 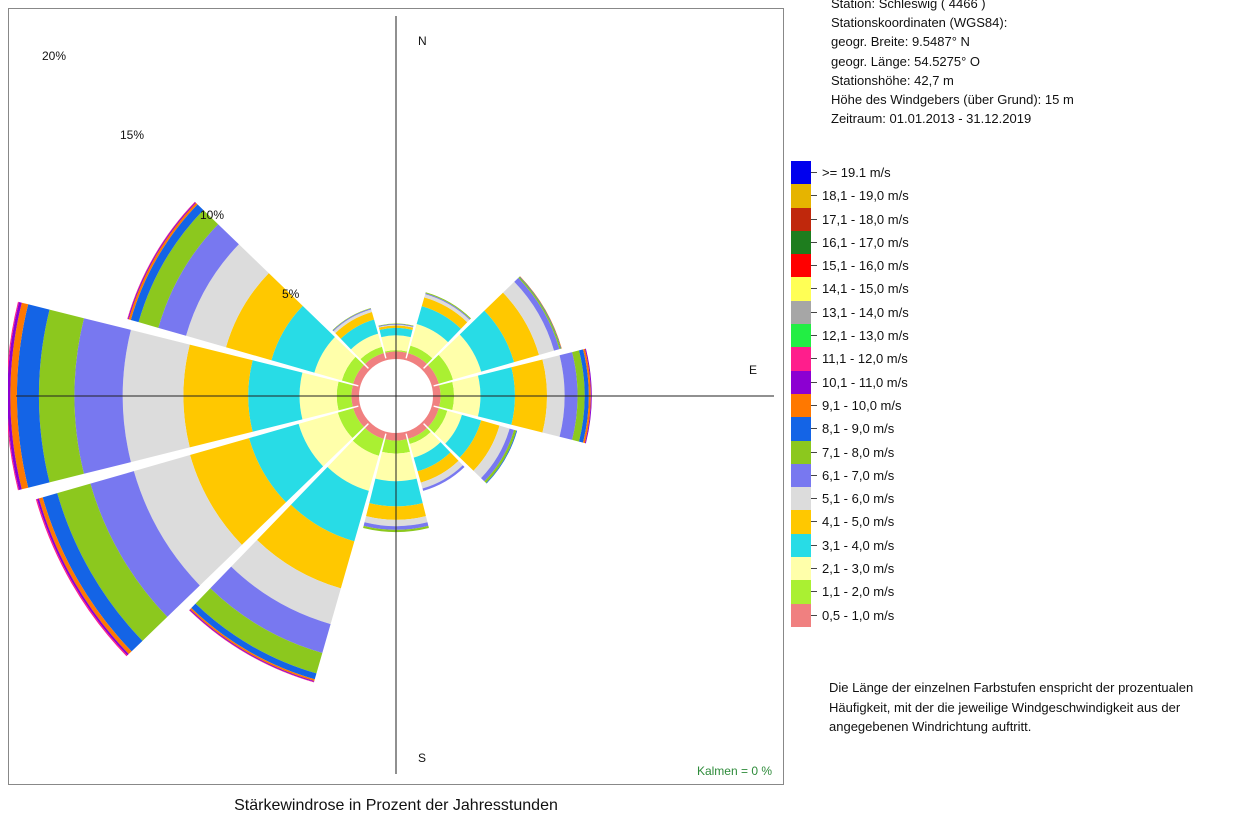 What do you see at coordinates (865, 312) in the screenshot?
I see `legend-label: 13,1 - 14,0 m/s` at bounding box center [865, 312].